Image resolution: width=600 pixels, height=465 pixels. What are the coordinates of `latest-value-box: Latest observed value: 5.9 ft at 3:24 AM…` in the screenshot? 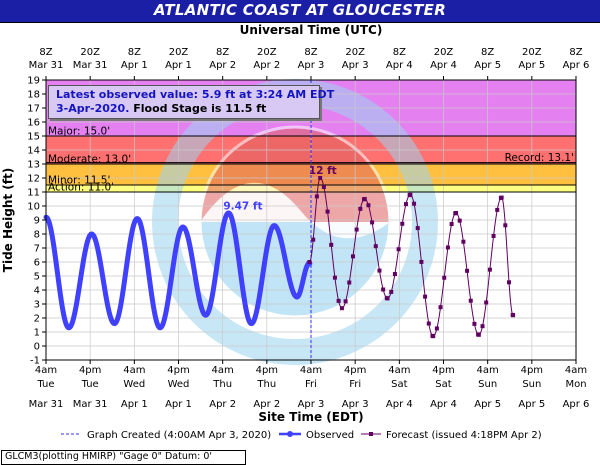 It's located at (191, 102).